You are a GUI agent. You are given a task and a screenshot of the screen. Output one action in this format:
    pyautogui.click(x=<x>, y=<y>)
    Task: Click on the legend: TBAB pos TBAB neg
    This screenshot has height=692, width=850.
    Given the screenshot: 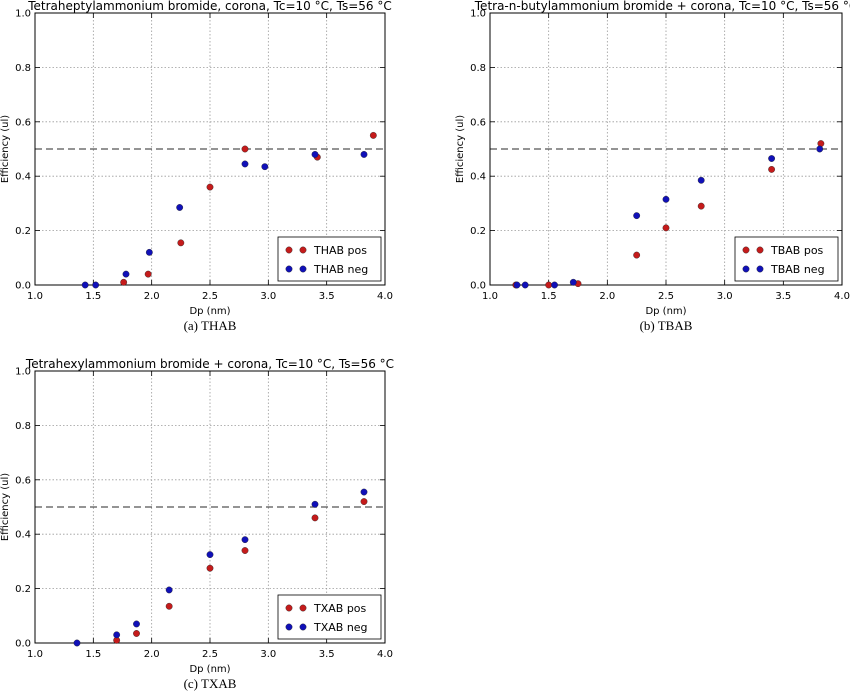 What is the action you would take?
    pyautogui.click(x=786, y=259)
    